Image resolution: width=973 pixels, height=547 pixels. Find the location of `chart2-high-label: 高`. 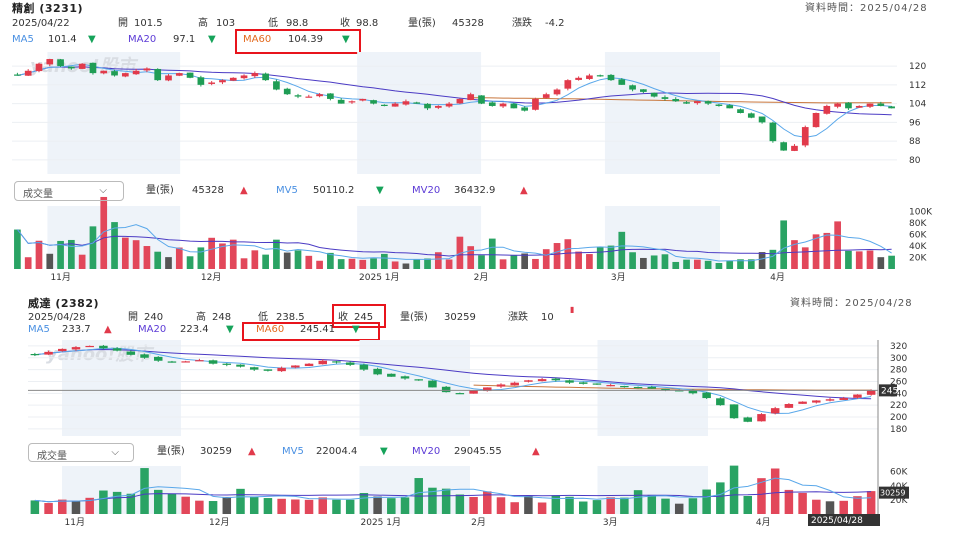

chart2-high-label: 高 is located at coordinates (201, 317).